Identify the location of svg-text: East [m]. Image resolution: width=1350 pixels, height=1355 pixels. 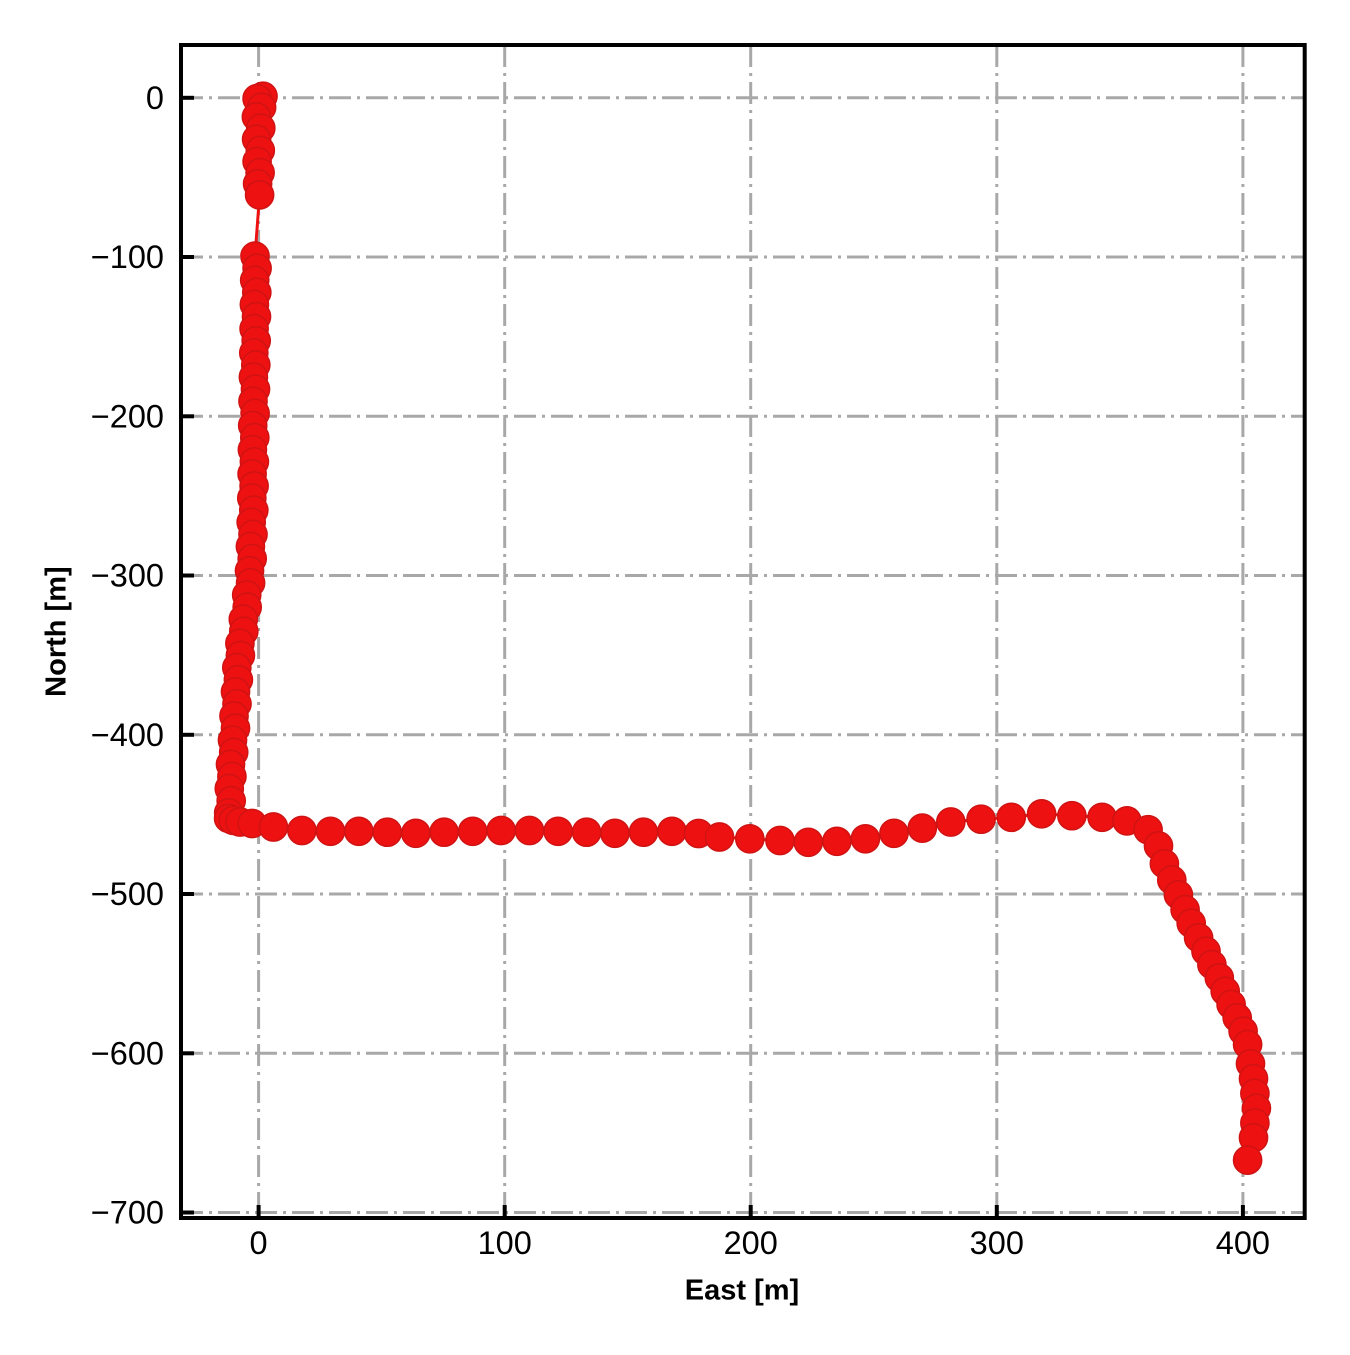
(742, 1291).